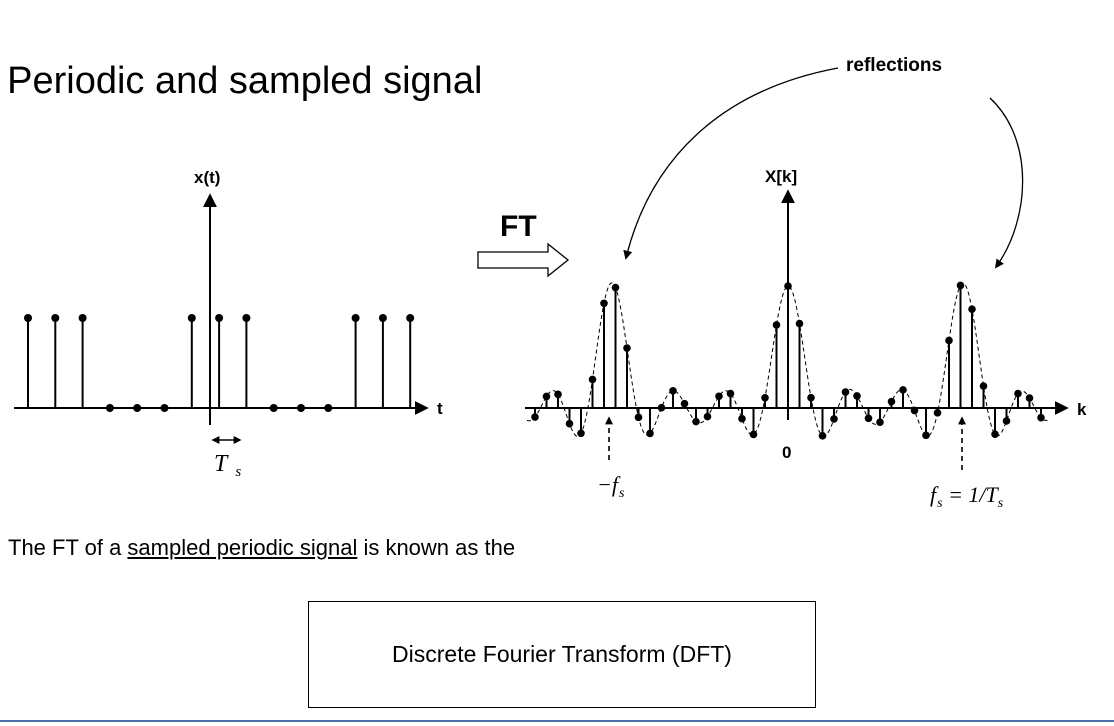  Describe the element at coordinates (786, 452) in the screenshot. I see `zero-label: 0` at that location.